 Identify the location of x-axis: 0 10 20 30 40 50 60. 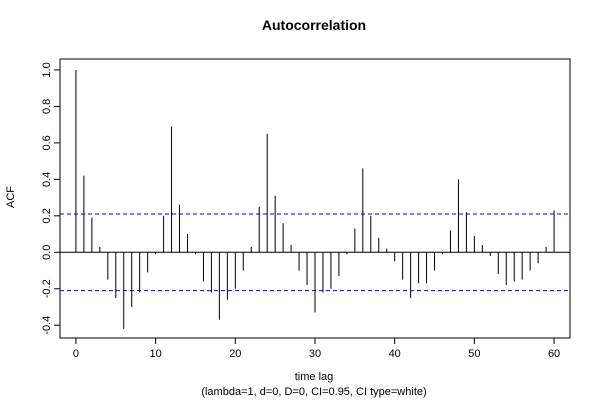
(316, 349).